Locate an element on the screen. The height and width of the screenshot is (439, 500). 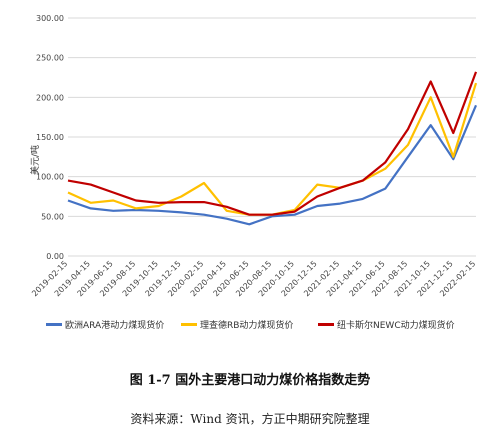
legend-label-ara: 欧洲ARA港动力煤现货价 is located at coordinates (115, 326).